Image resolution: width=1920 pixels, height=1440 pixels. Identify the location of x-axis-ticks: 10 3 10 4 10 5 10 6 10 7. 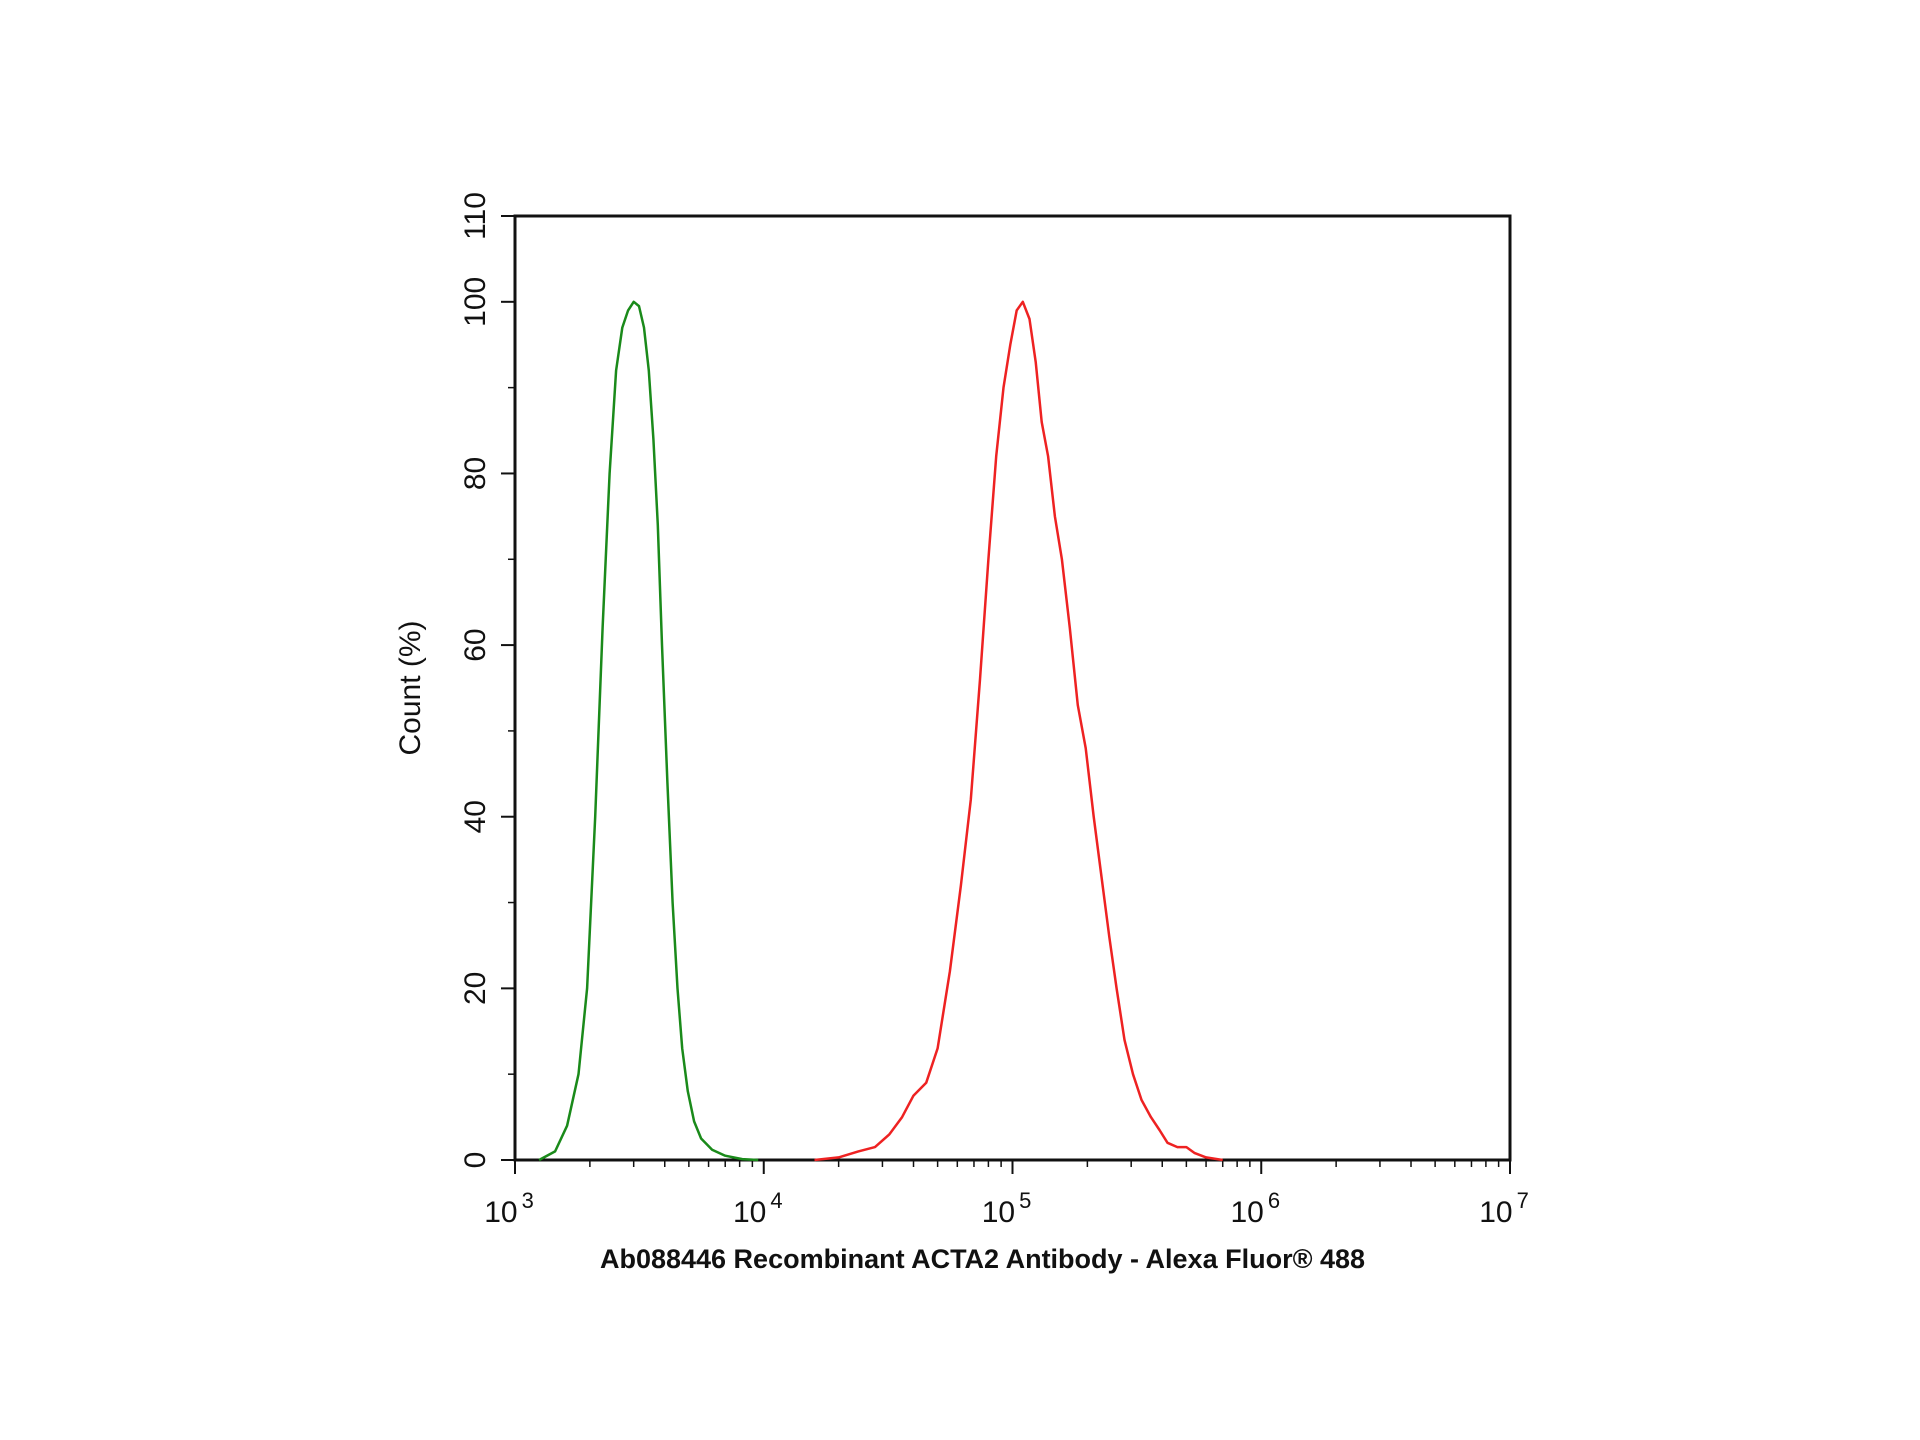
(1006, 1194).